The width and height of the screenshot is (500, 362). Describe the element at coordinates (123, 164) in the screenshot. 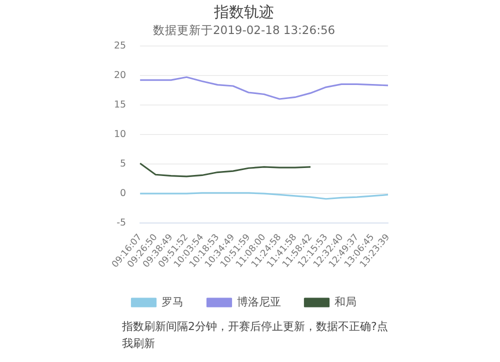

I see `y-tick-label: 5` at that location.